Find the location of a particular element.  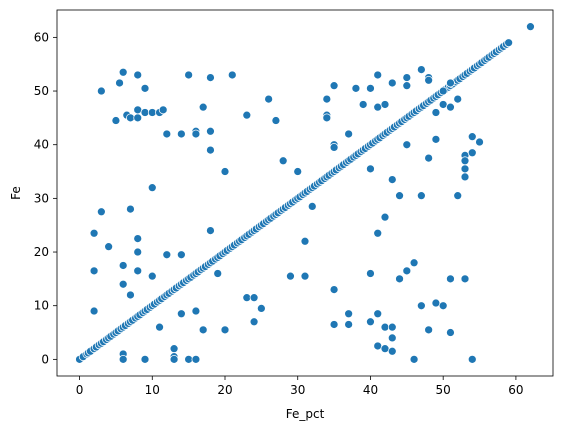

x-tick-label: 60 is located at coordinates (515, 390).